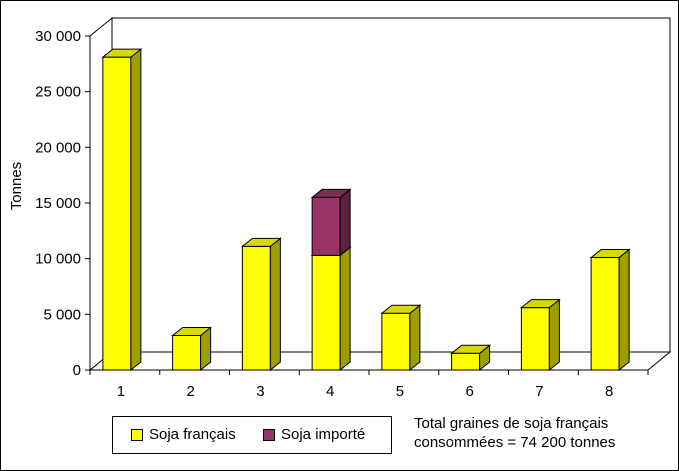  I want to click on y-tick-label: 5 000, so click(62, 314).